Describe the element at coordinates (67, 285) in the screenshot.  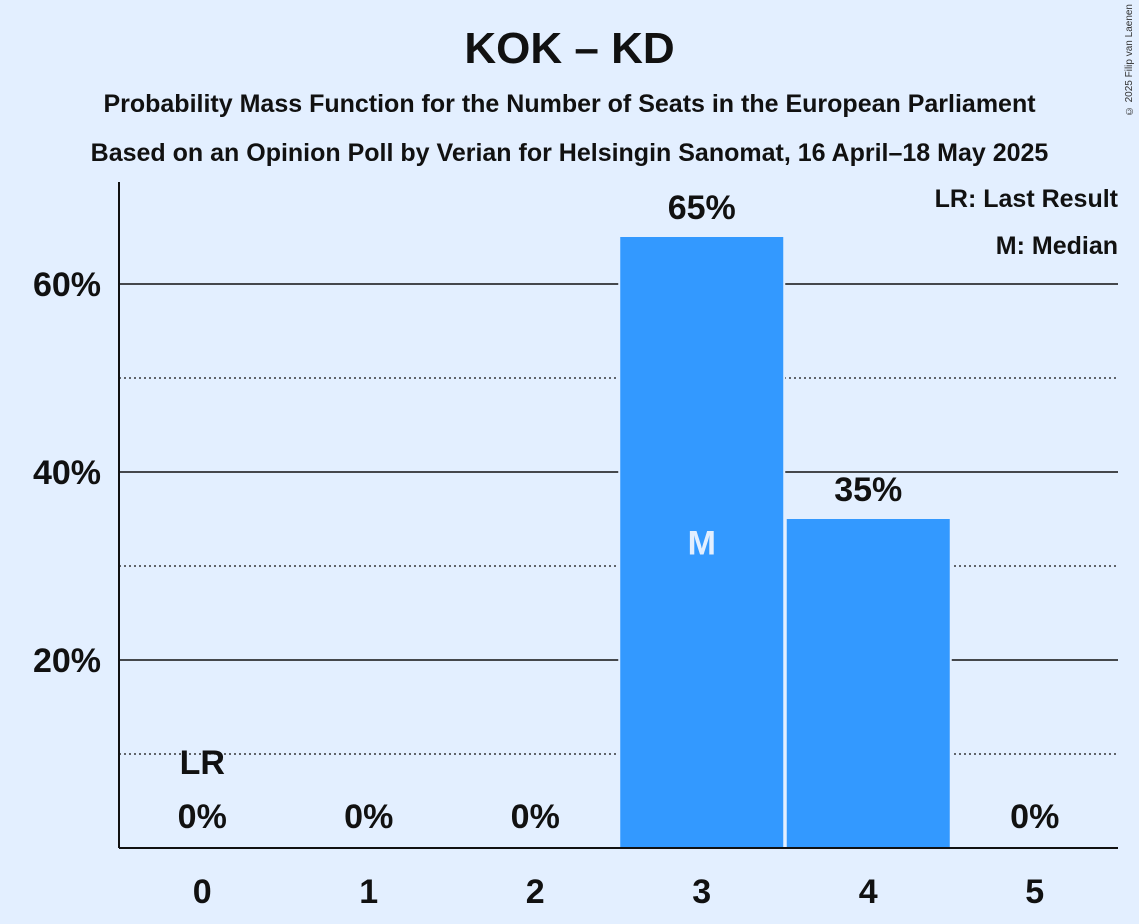
I see `y-tick-label: 60%` at that location.